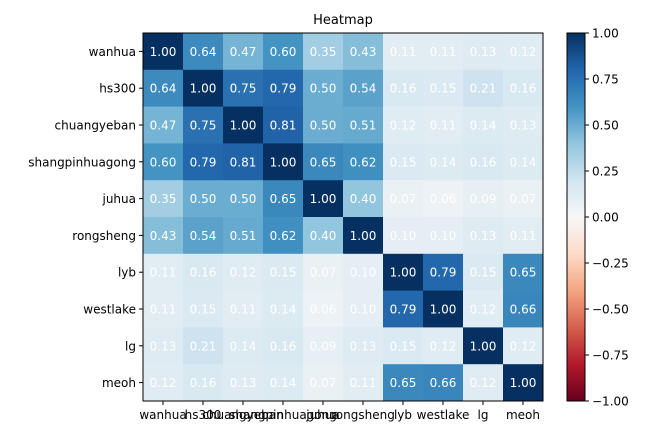 This screenshot has width=668, height=439. I want to click on cell-value-label: 0.06, so click(443, 199).